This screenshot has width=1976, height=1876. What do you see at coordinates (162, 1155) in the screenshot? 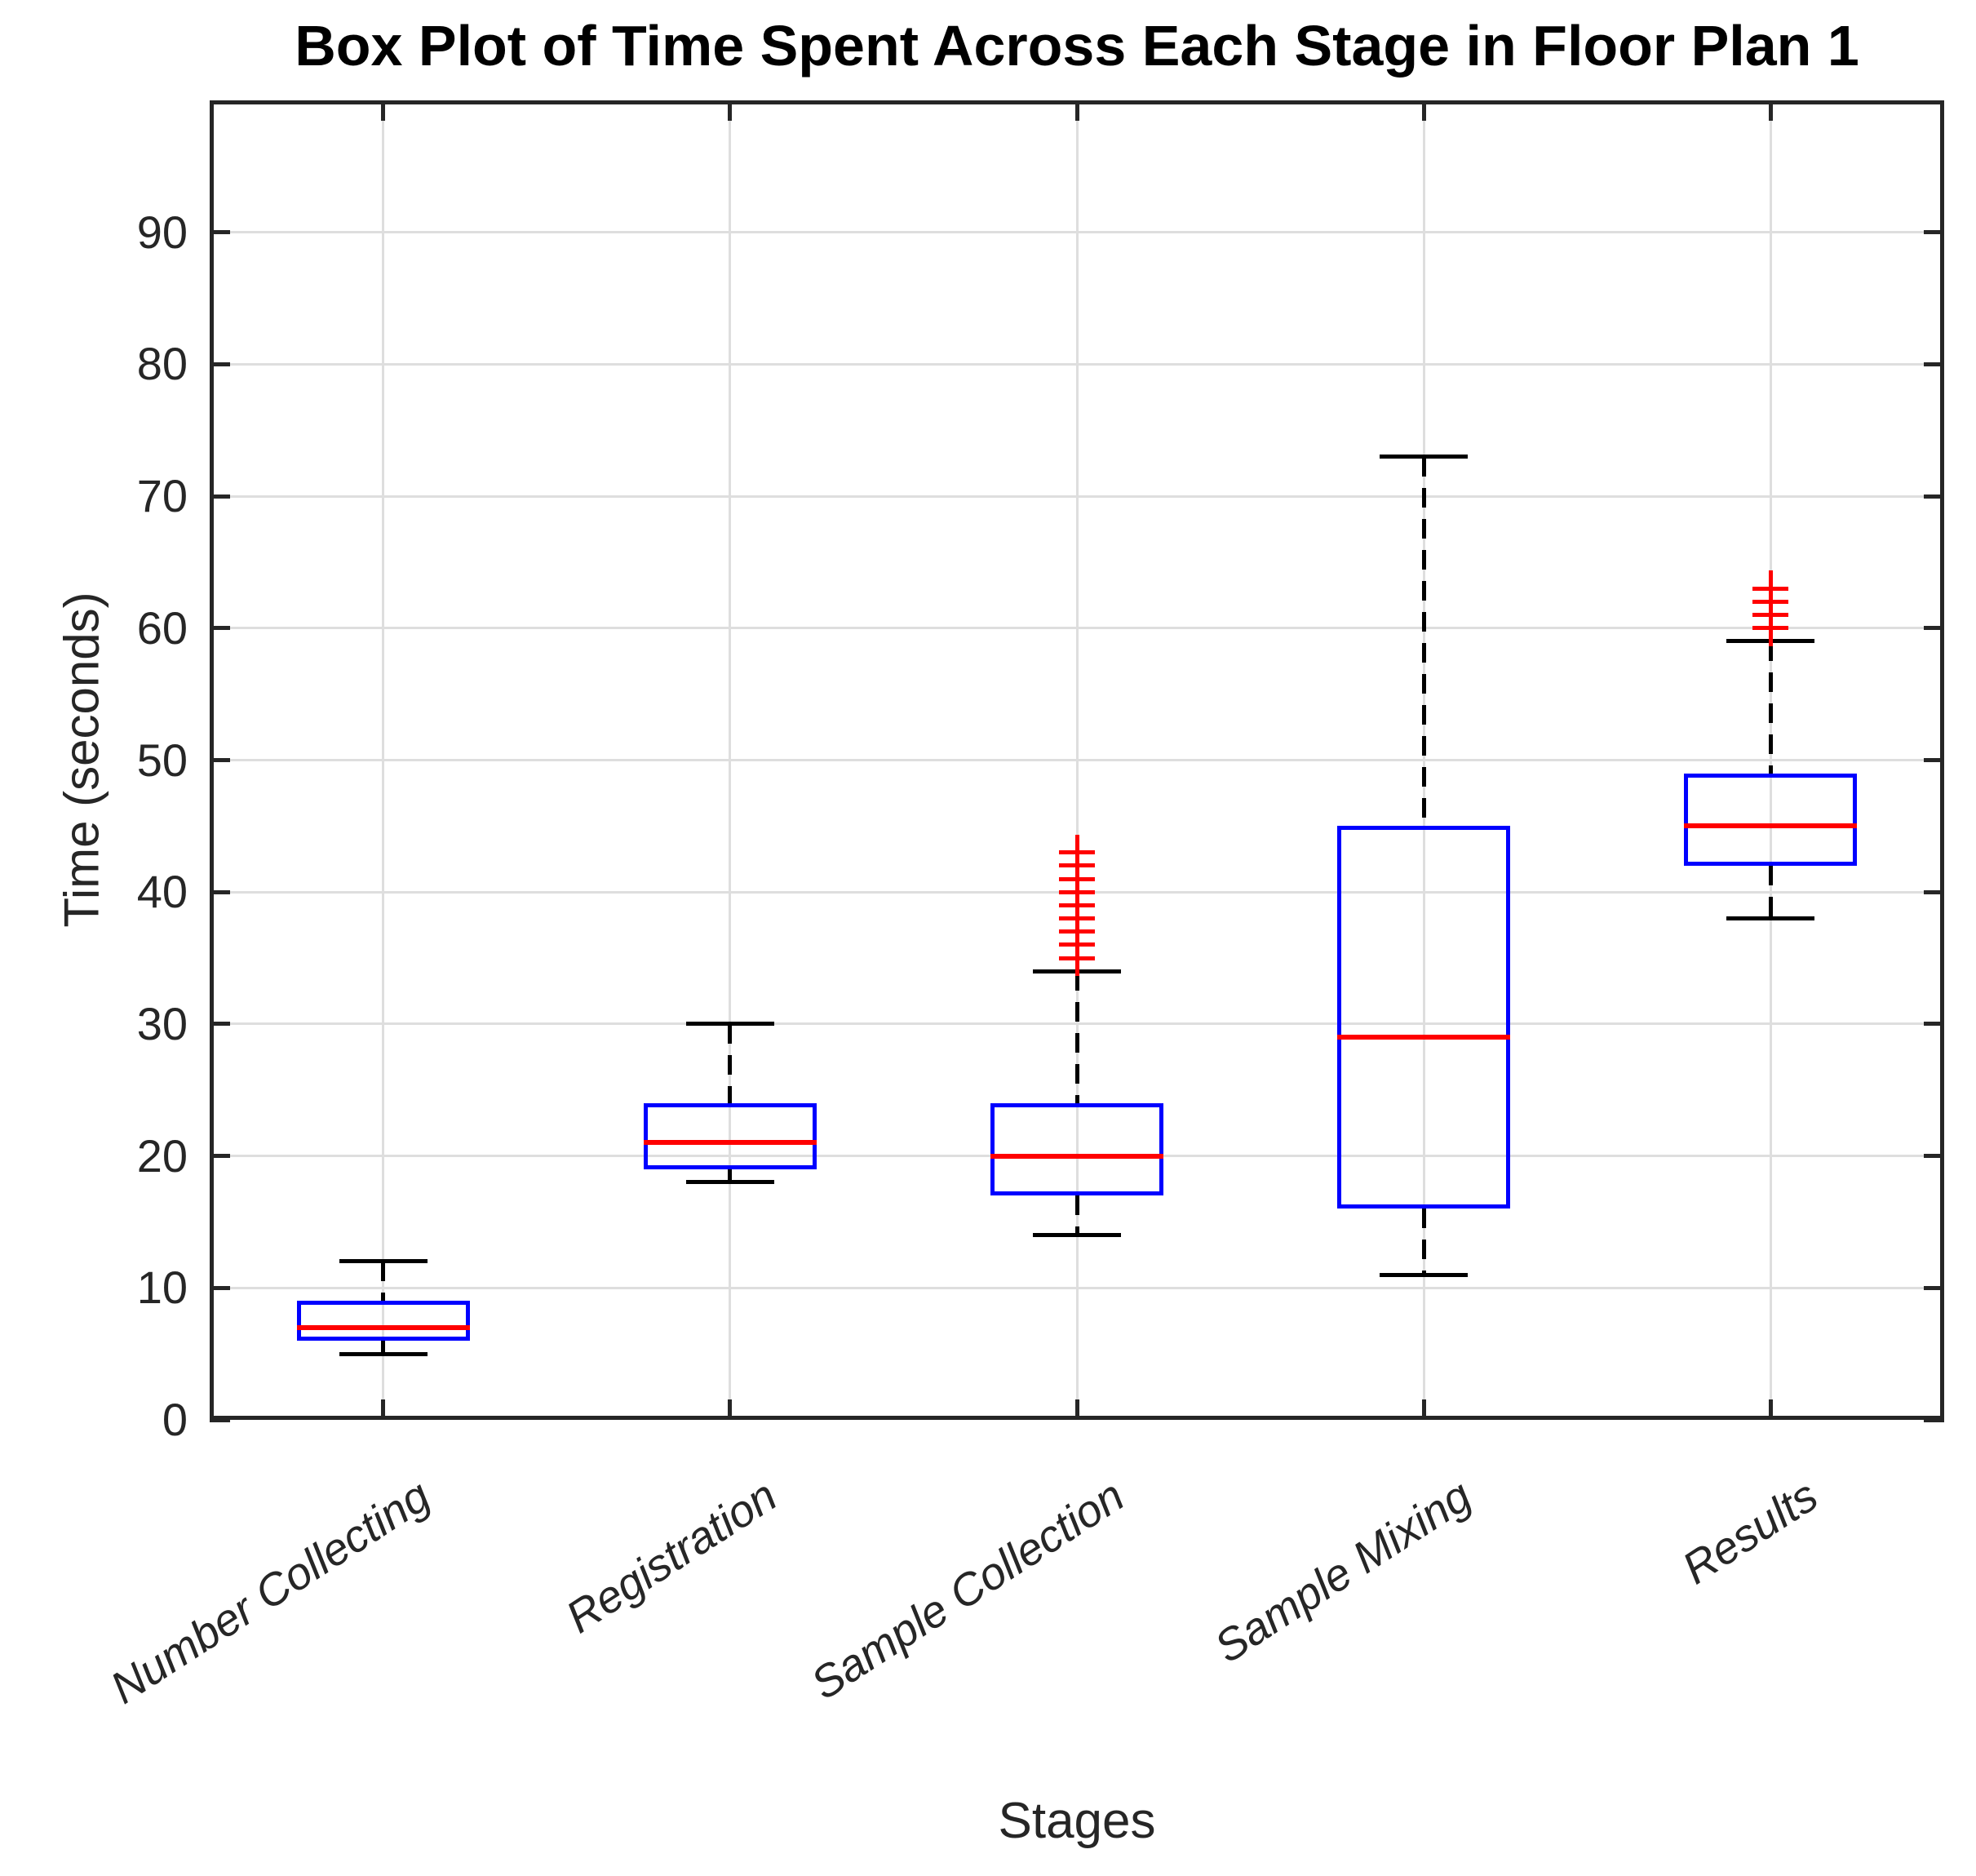
I see `y-tick-label-20: 20` at bounding box center [162, 1155].